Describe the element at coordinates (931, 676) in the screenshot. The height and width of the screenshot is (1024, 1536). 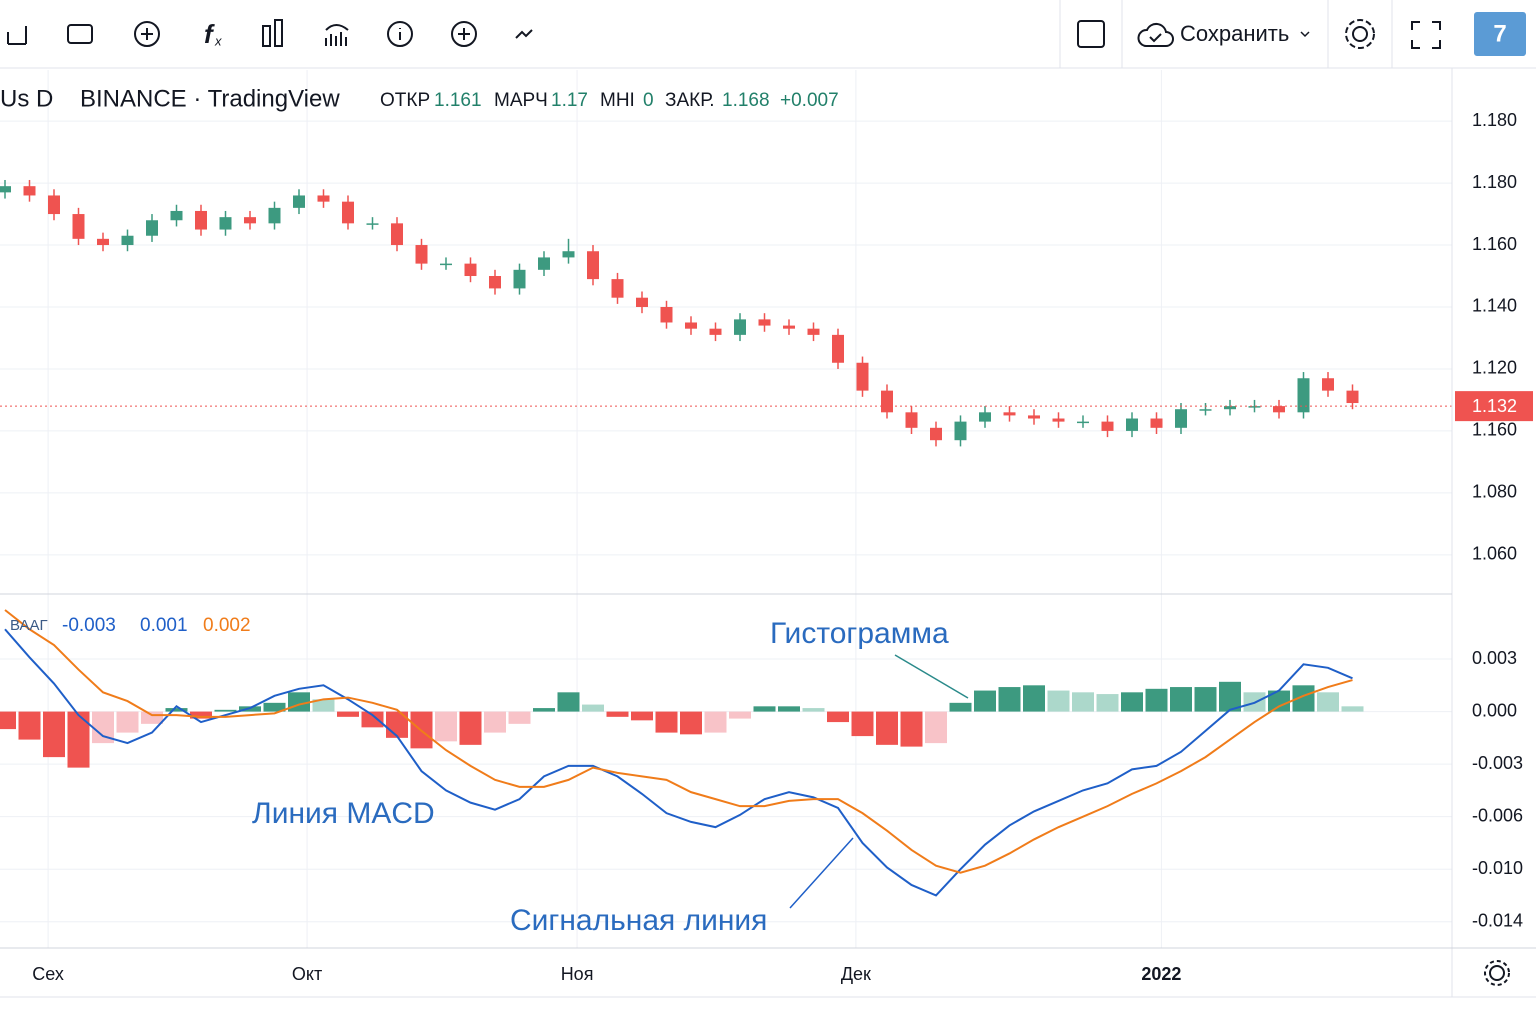
I see `annotation-pointer` at that location.